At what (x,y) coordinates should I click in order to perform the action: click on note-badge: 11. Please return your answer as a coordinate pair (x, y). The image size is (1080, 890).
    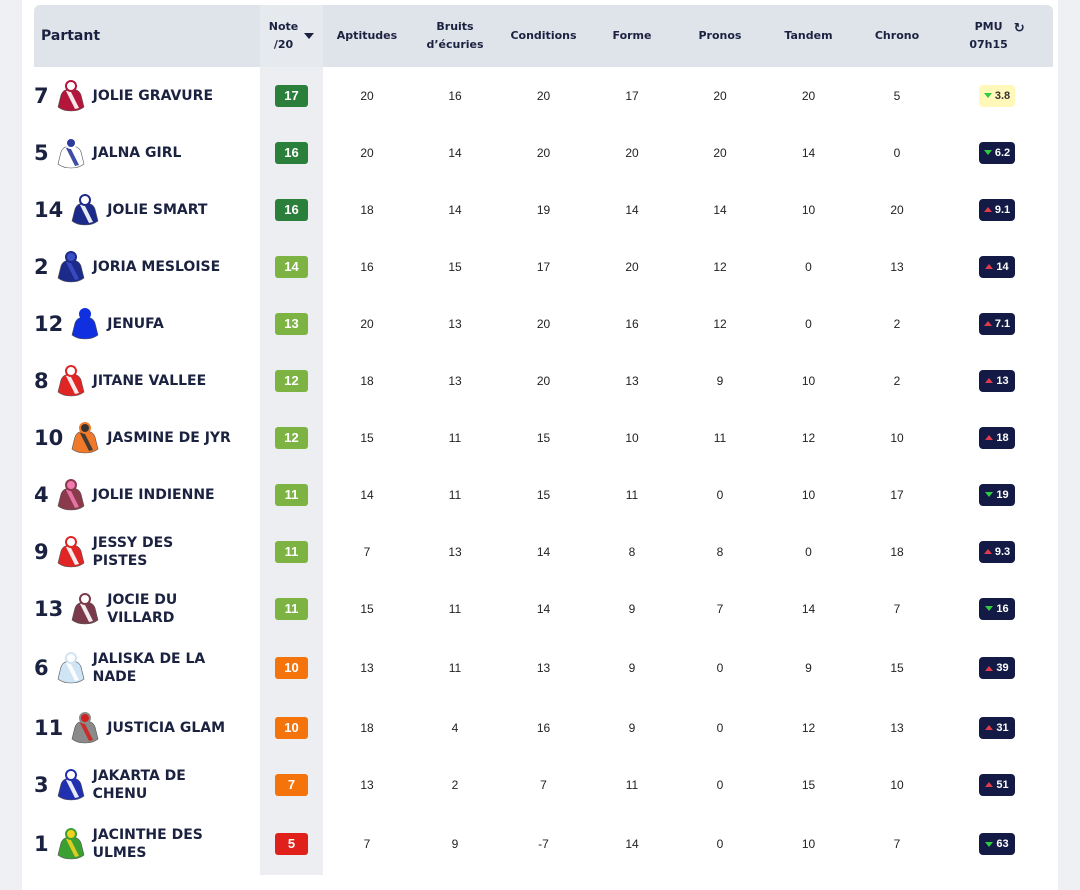
    Looking at the image, I should click on (291, 608).